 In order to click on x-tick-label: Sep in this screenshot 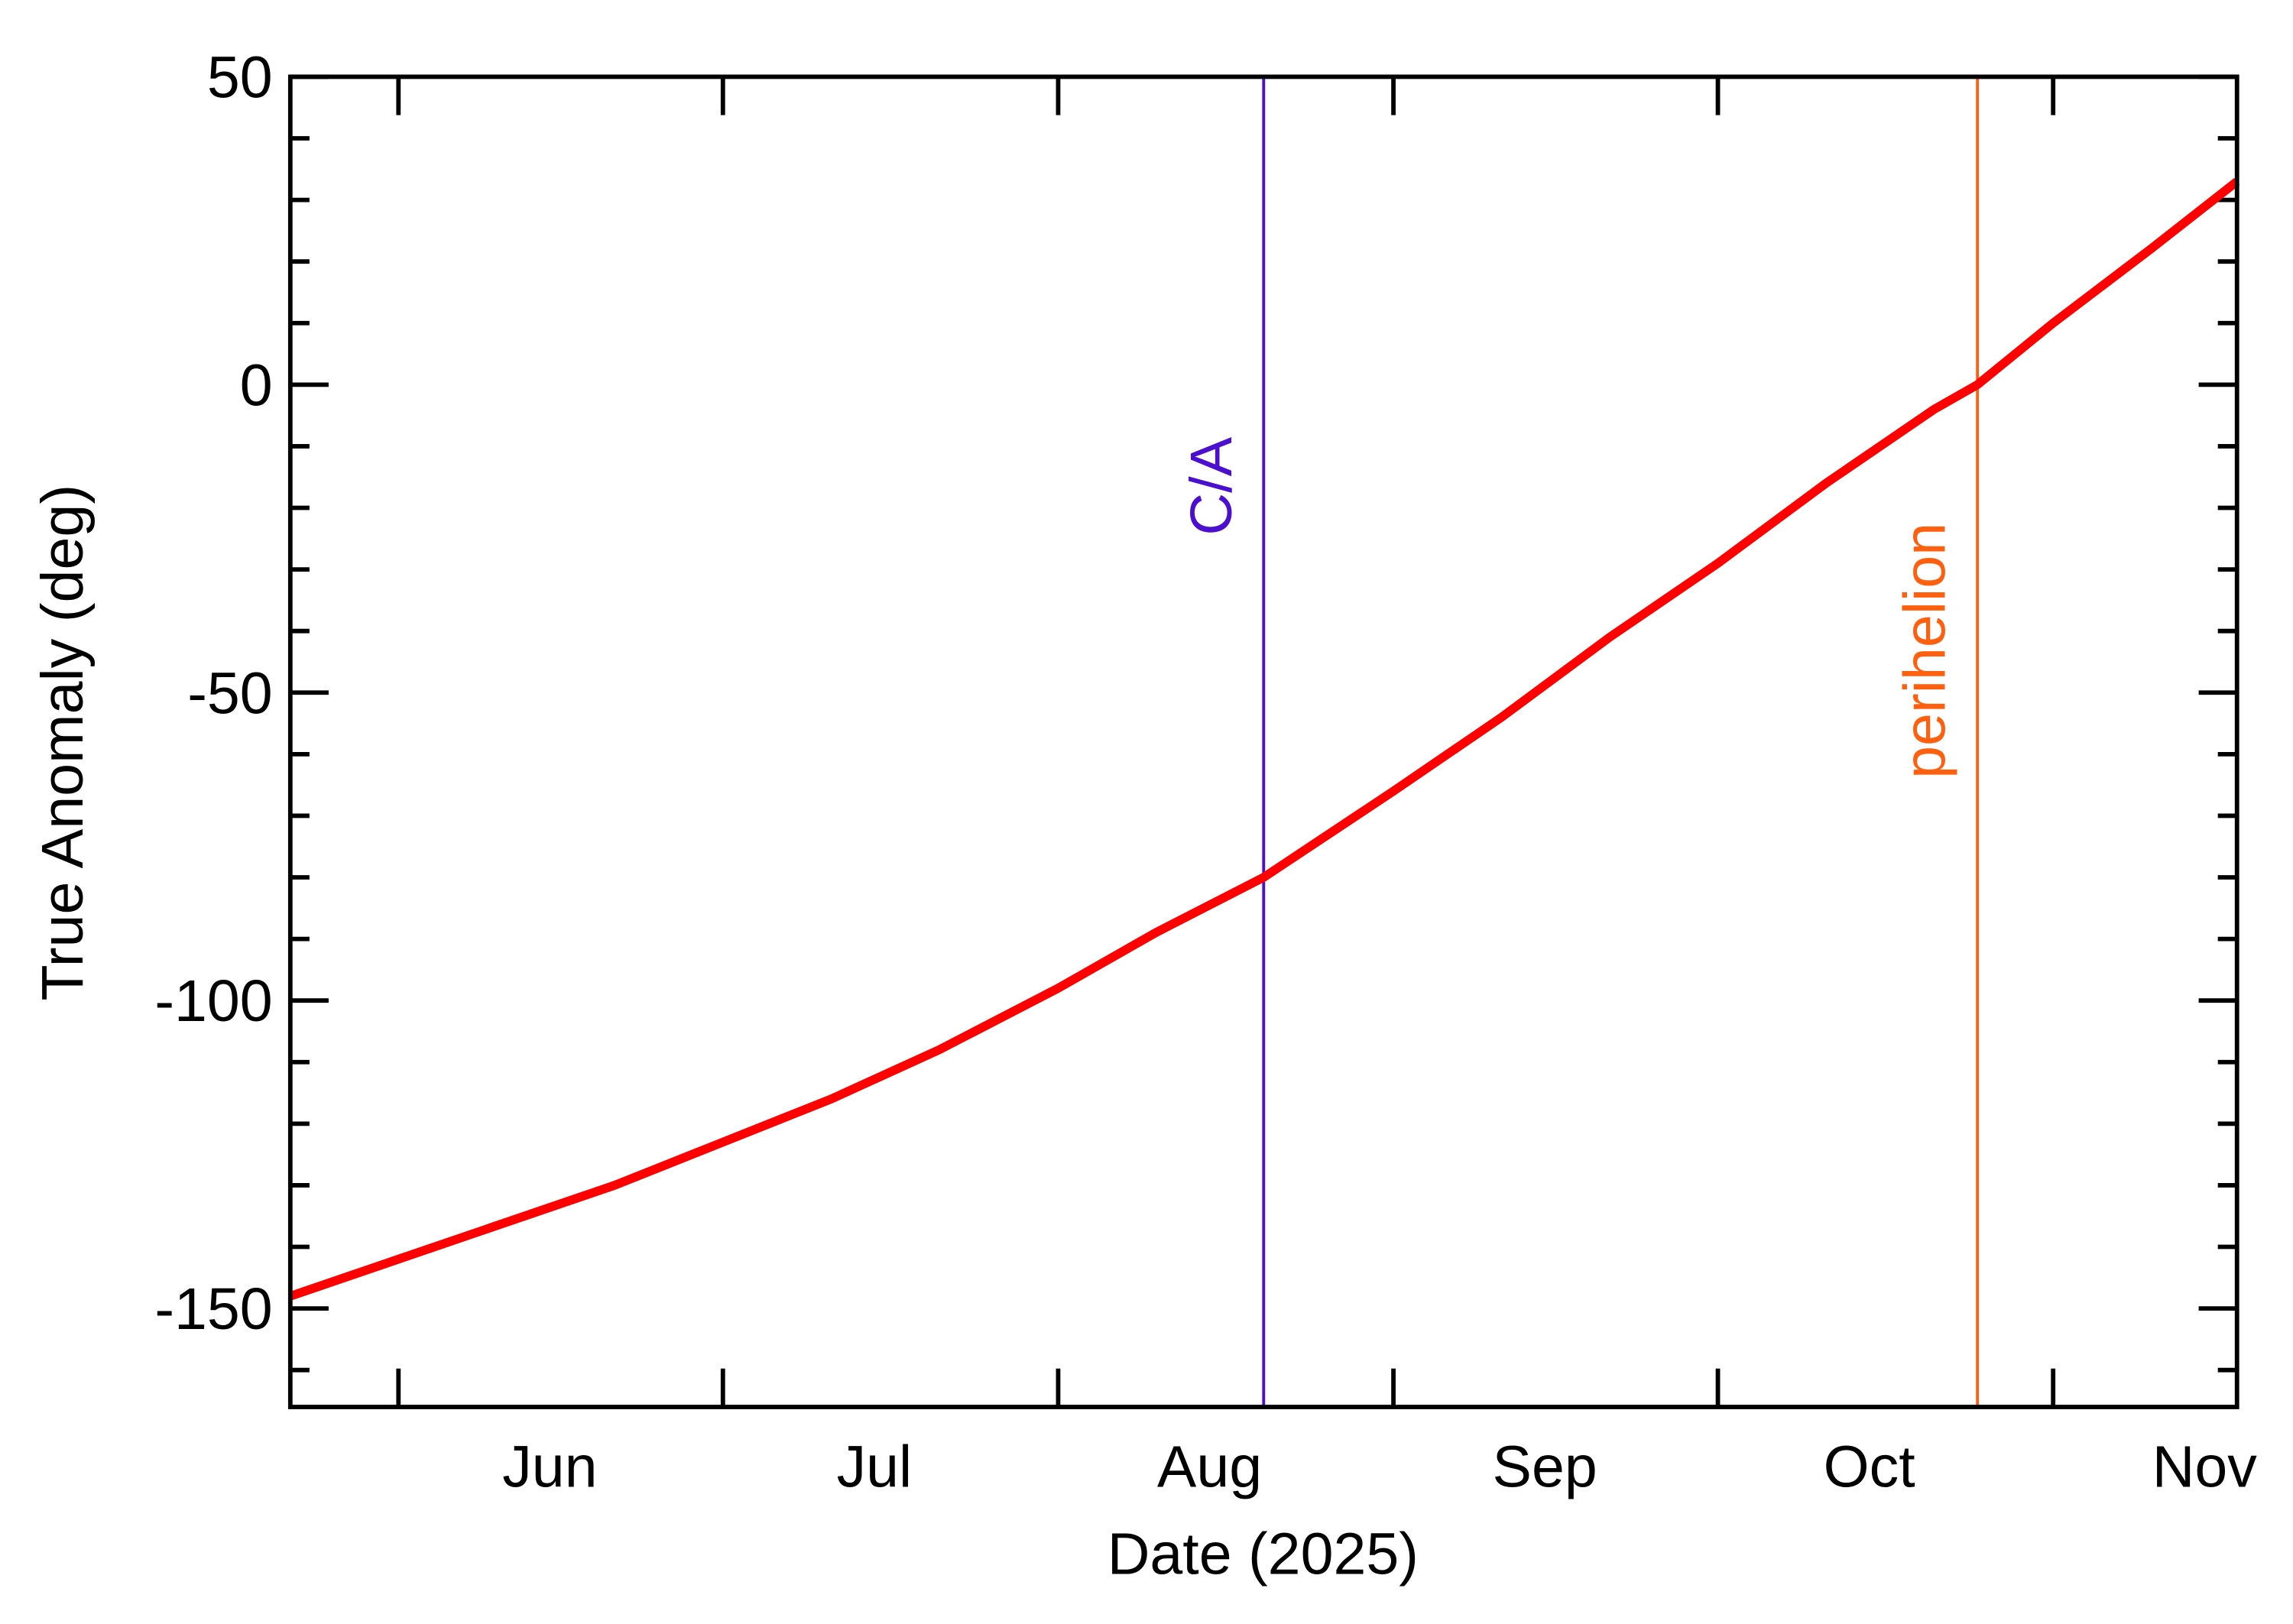, I will do `click(1545, 1466)`.